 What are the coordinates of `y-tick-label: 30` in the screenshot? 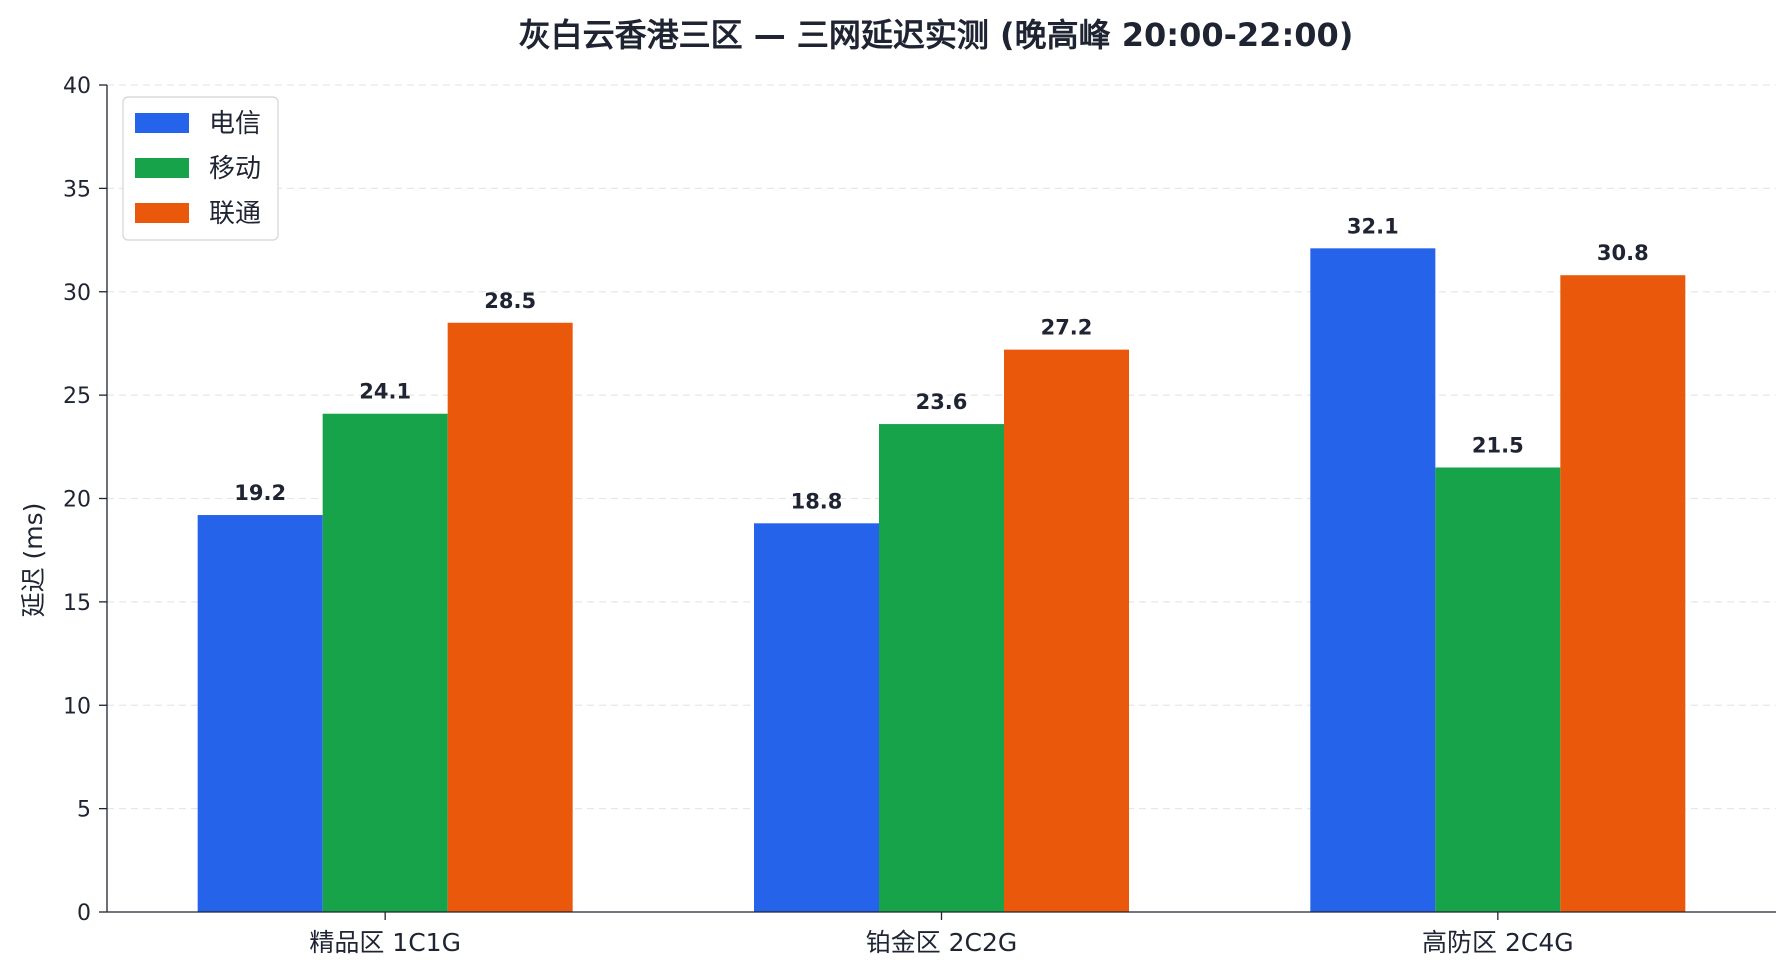 It's located at (77, 293).